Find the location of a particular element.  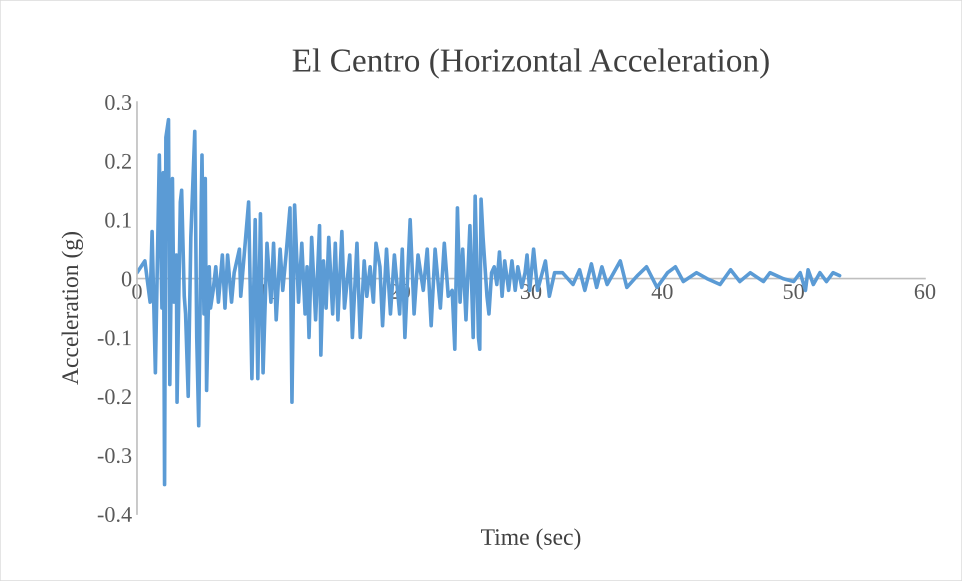

y-tick-label: 0.1 is located at coordinates (118, 220).